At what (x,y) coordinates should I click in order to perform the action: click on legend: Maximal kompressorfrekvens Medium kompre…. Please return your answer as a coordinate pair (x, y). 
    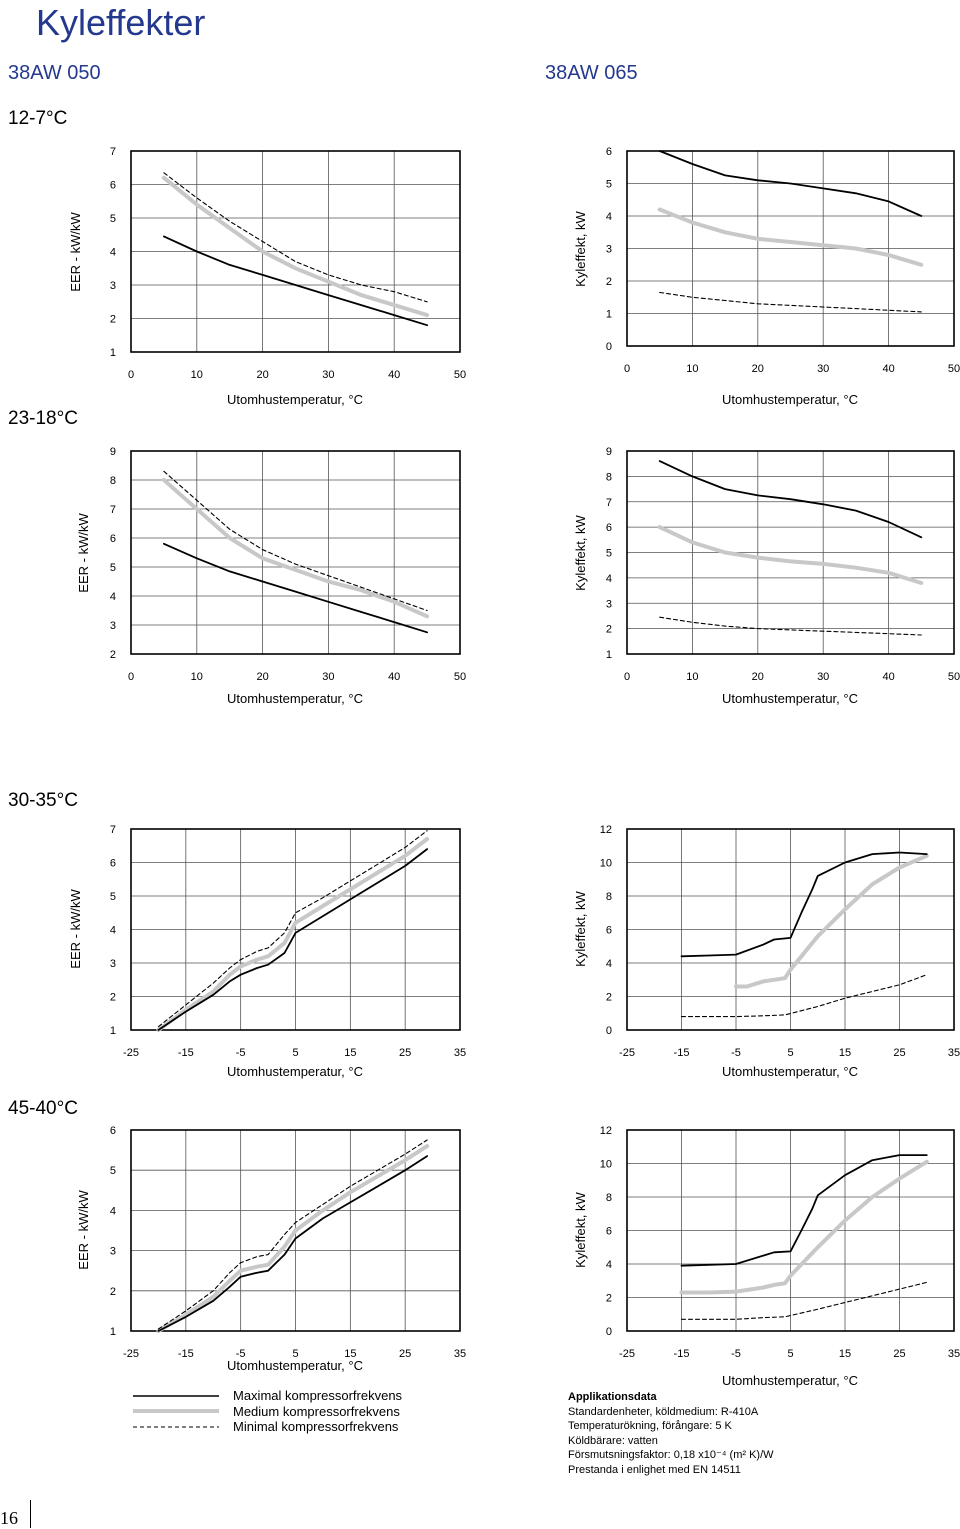
    Looking at the image, I should click on (267, 1411).